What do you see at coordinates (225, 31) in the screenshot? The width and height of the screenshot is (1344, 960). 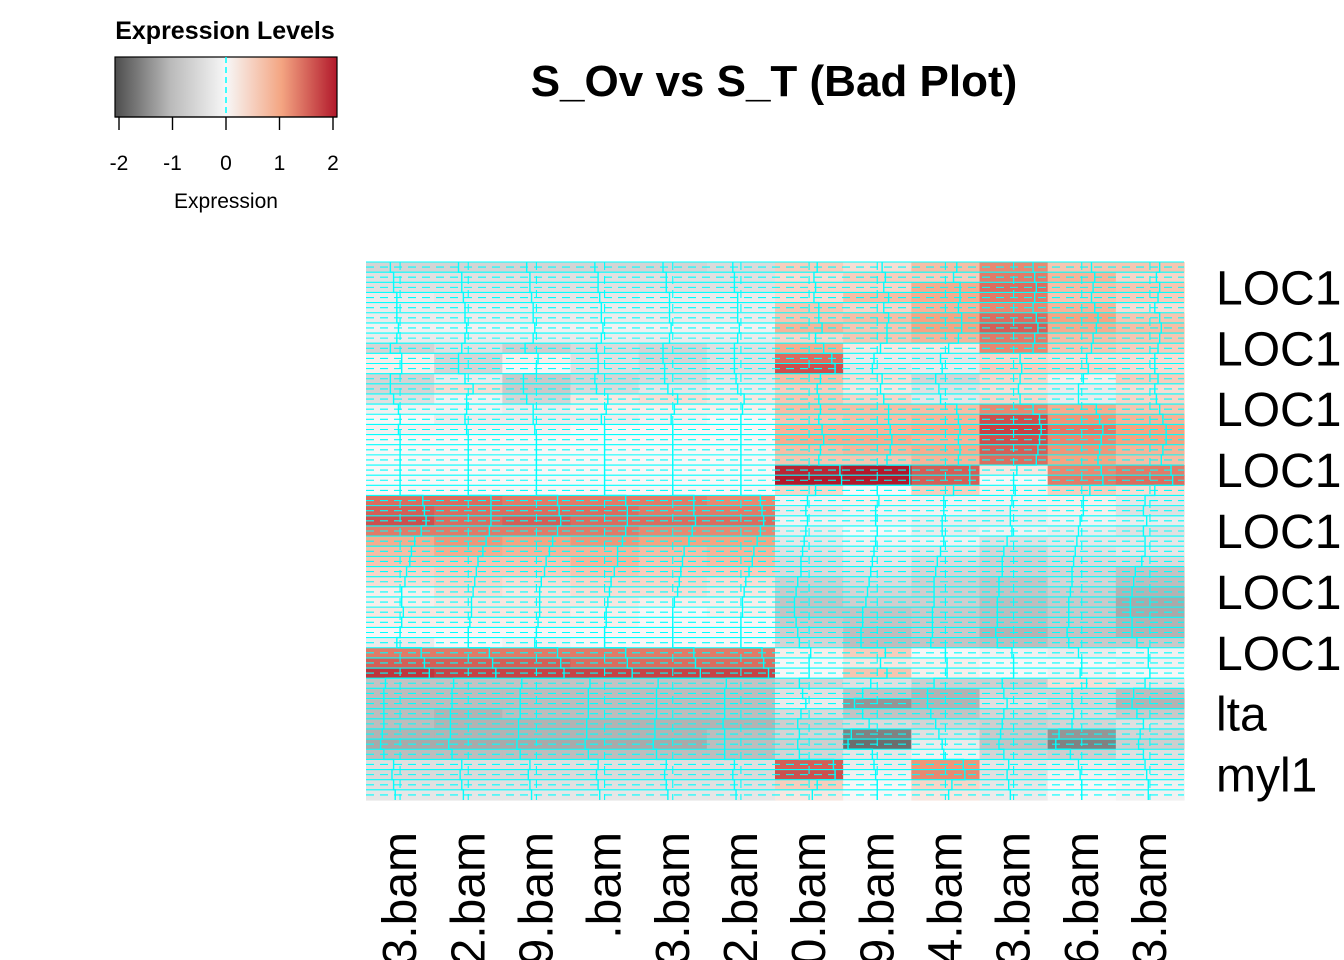 I see `legend-title: Expression Levels` at bounding box center [225, 31].